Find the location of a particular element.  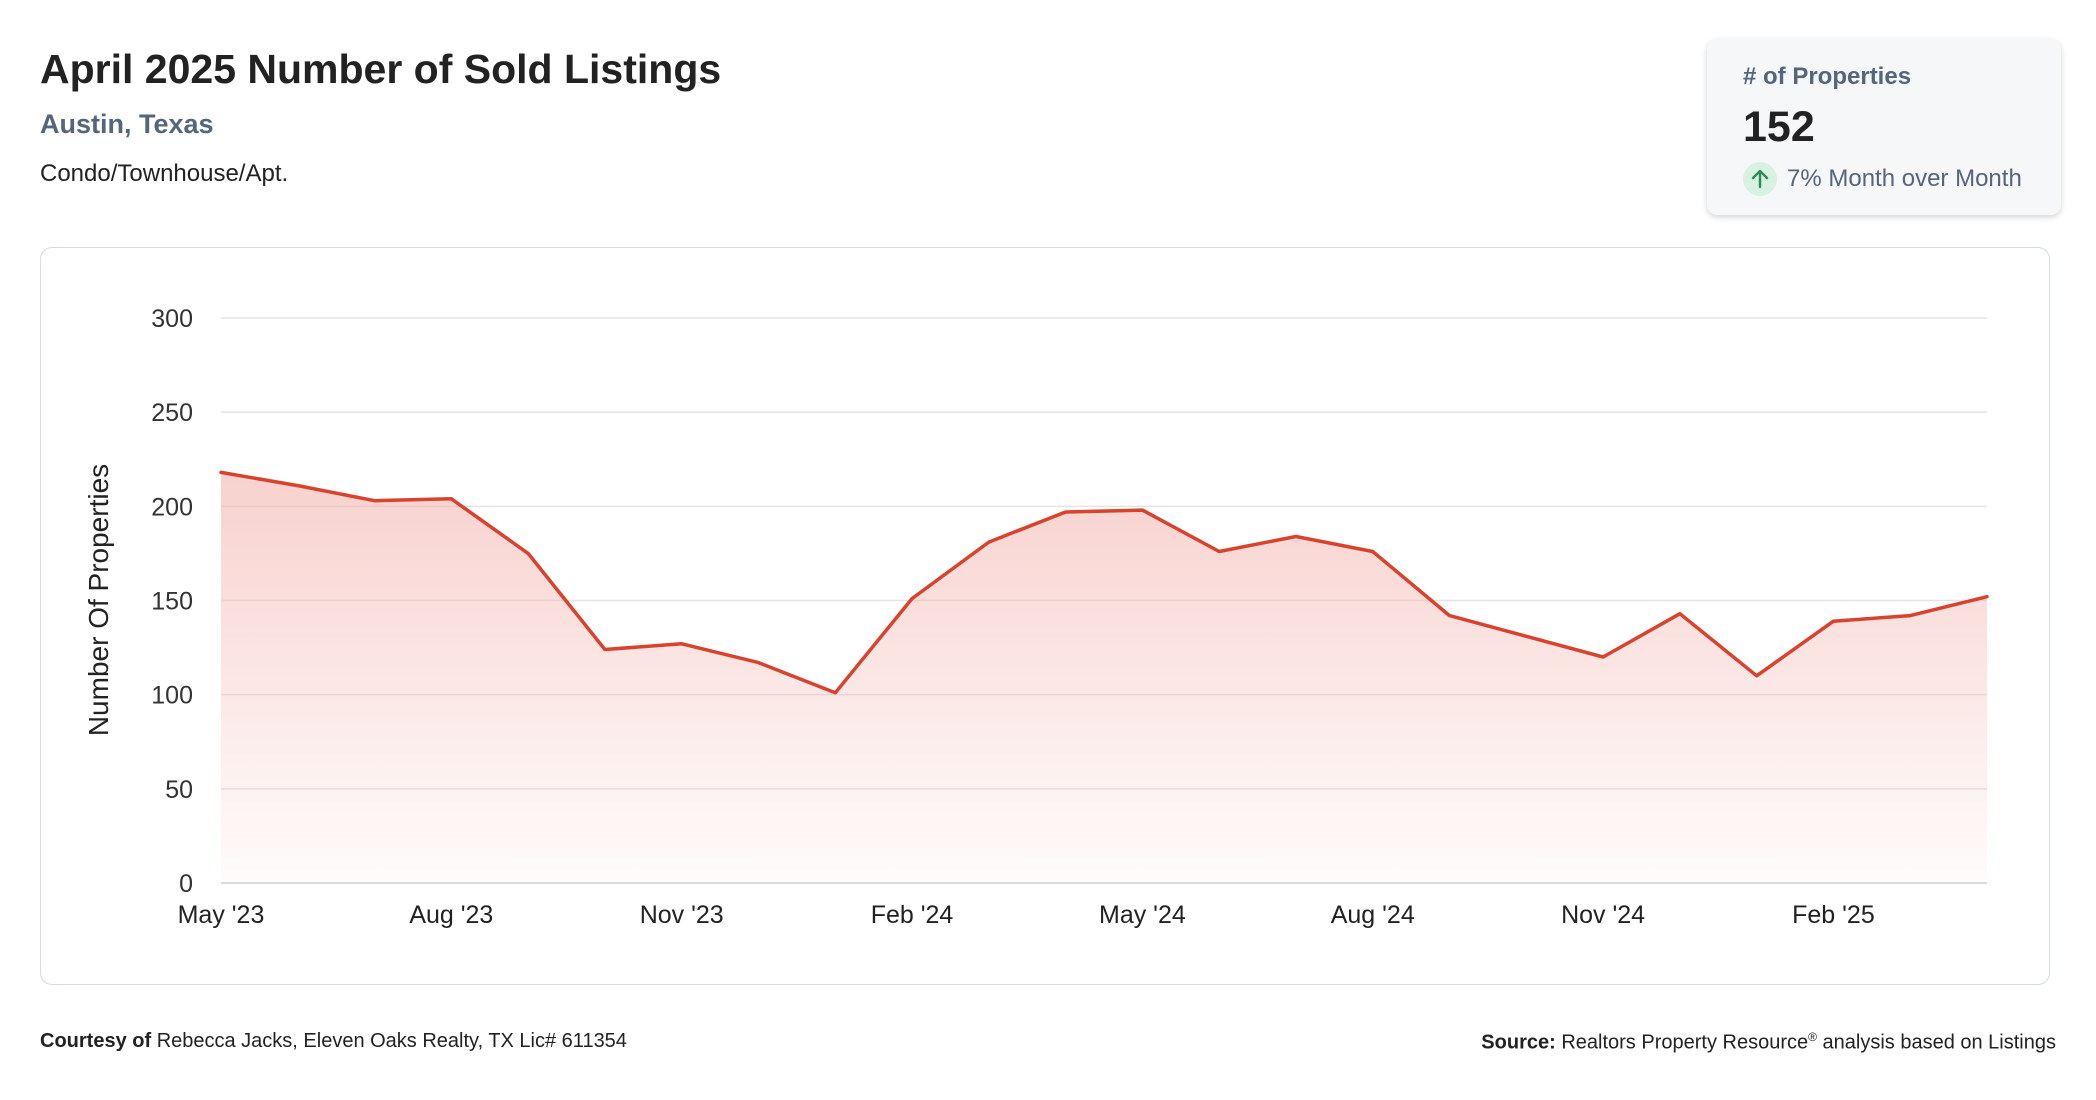

x-tick-label: May '24 is located at coordinates (1142, 915).